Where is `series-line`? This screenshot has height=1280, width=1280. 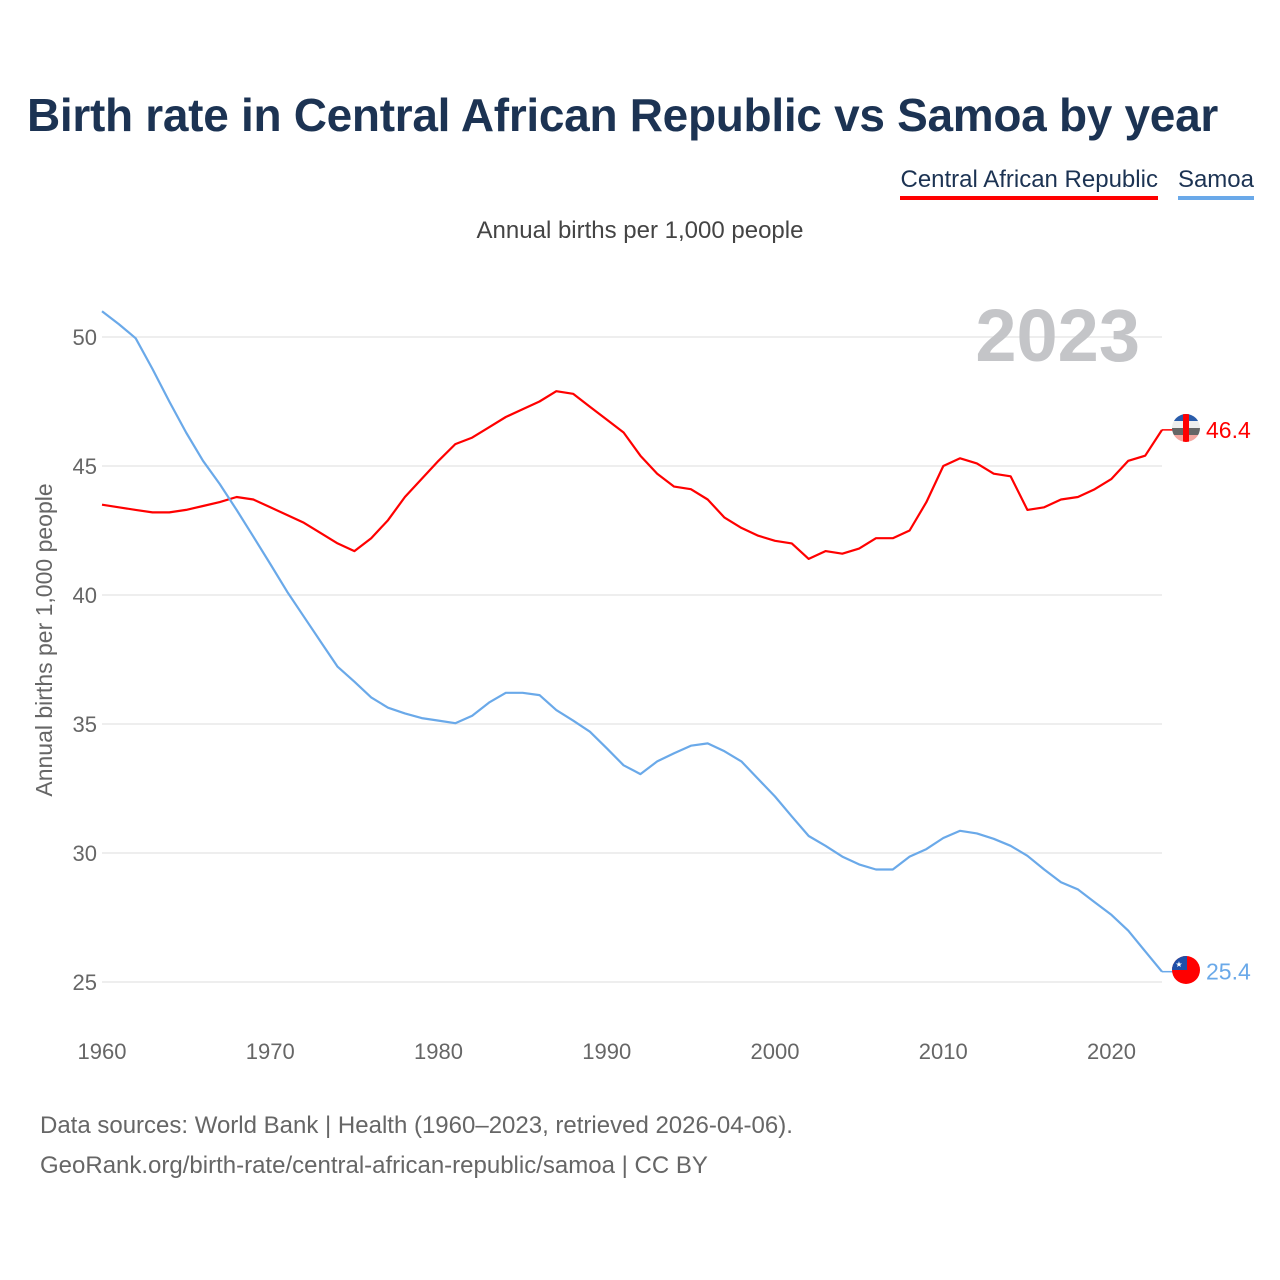
series-line is located at coordinates (632, 475).